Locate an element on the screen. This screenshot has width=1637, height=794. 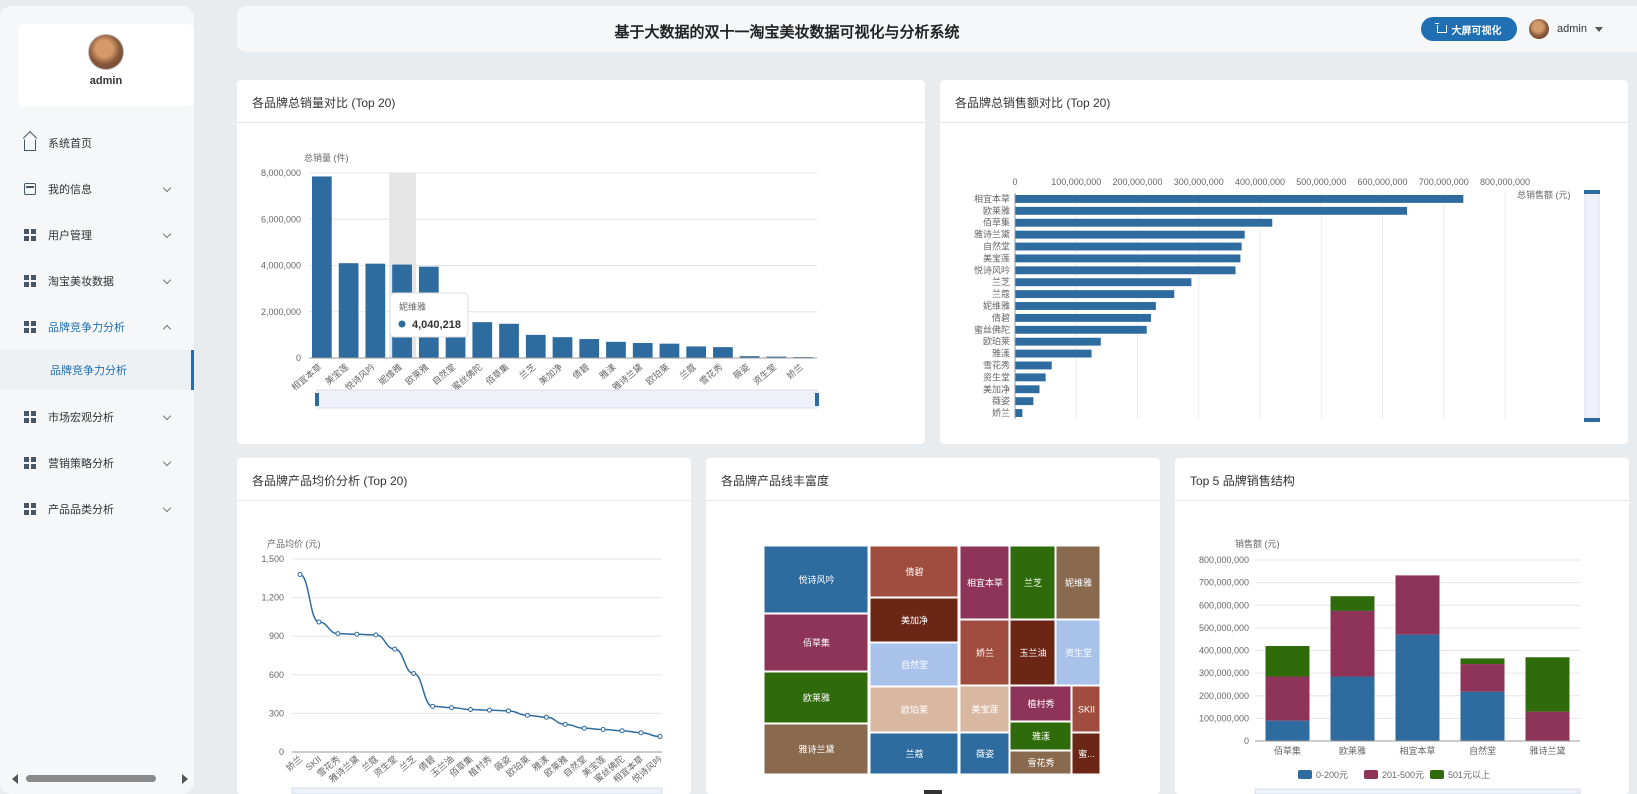
sidebar-item-user-management: 用户管理 is located at coordinates (97, 235).